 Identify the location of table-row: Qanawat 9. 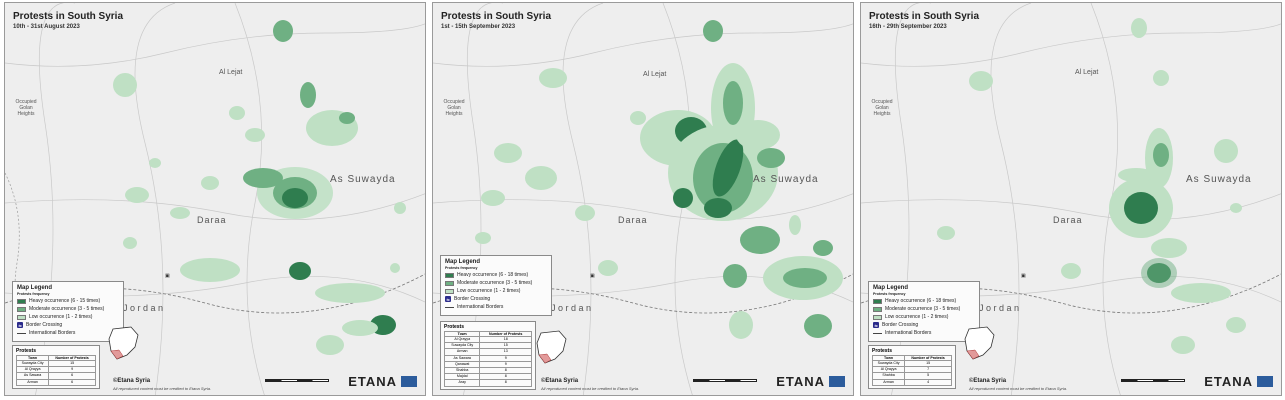
(487, 364).